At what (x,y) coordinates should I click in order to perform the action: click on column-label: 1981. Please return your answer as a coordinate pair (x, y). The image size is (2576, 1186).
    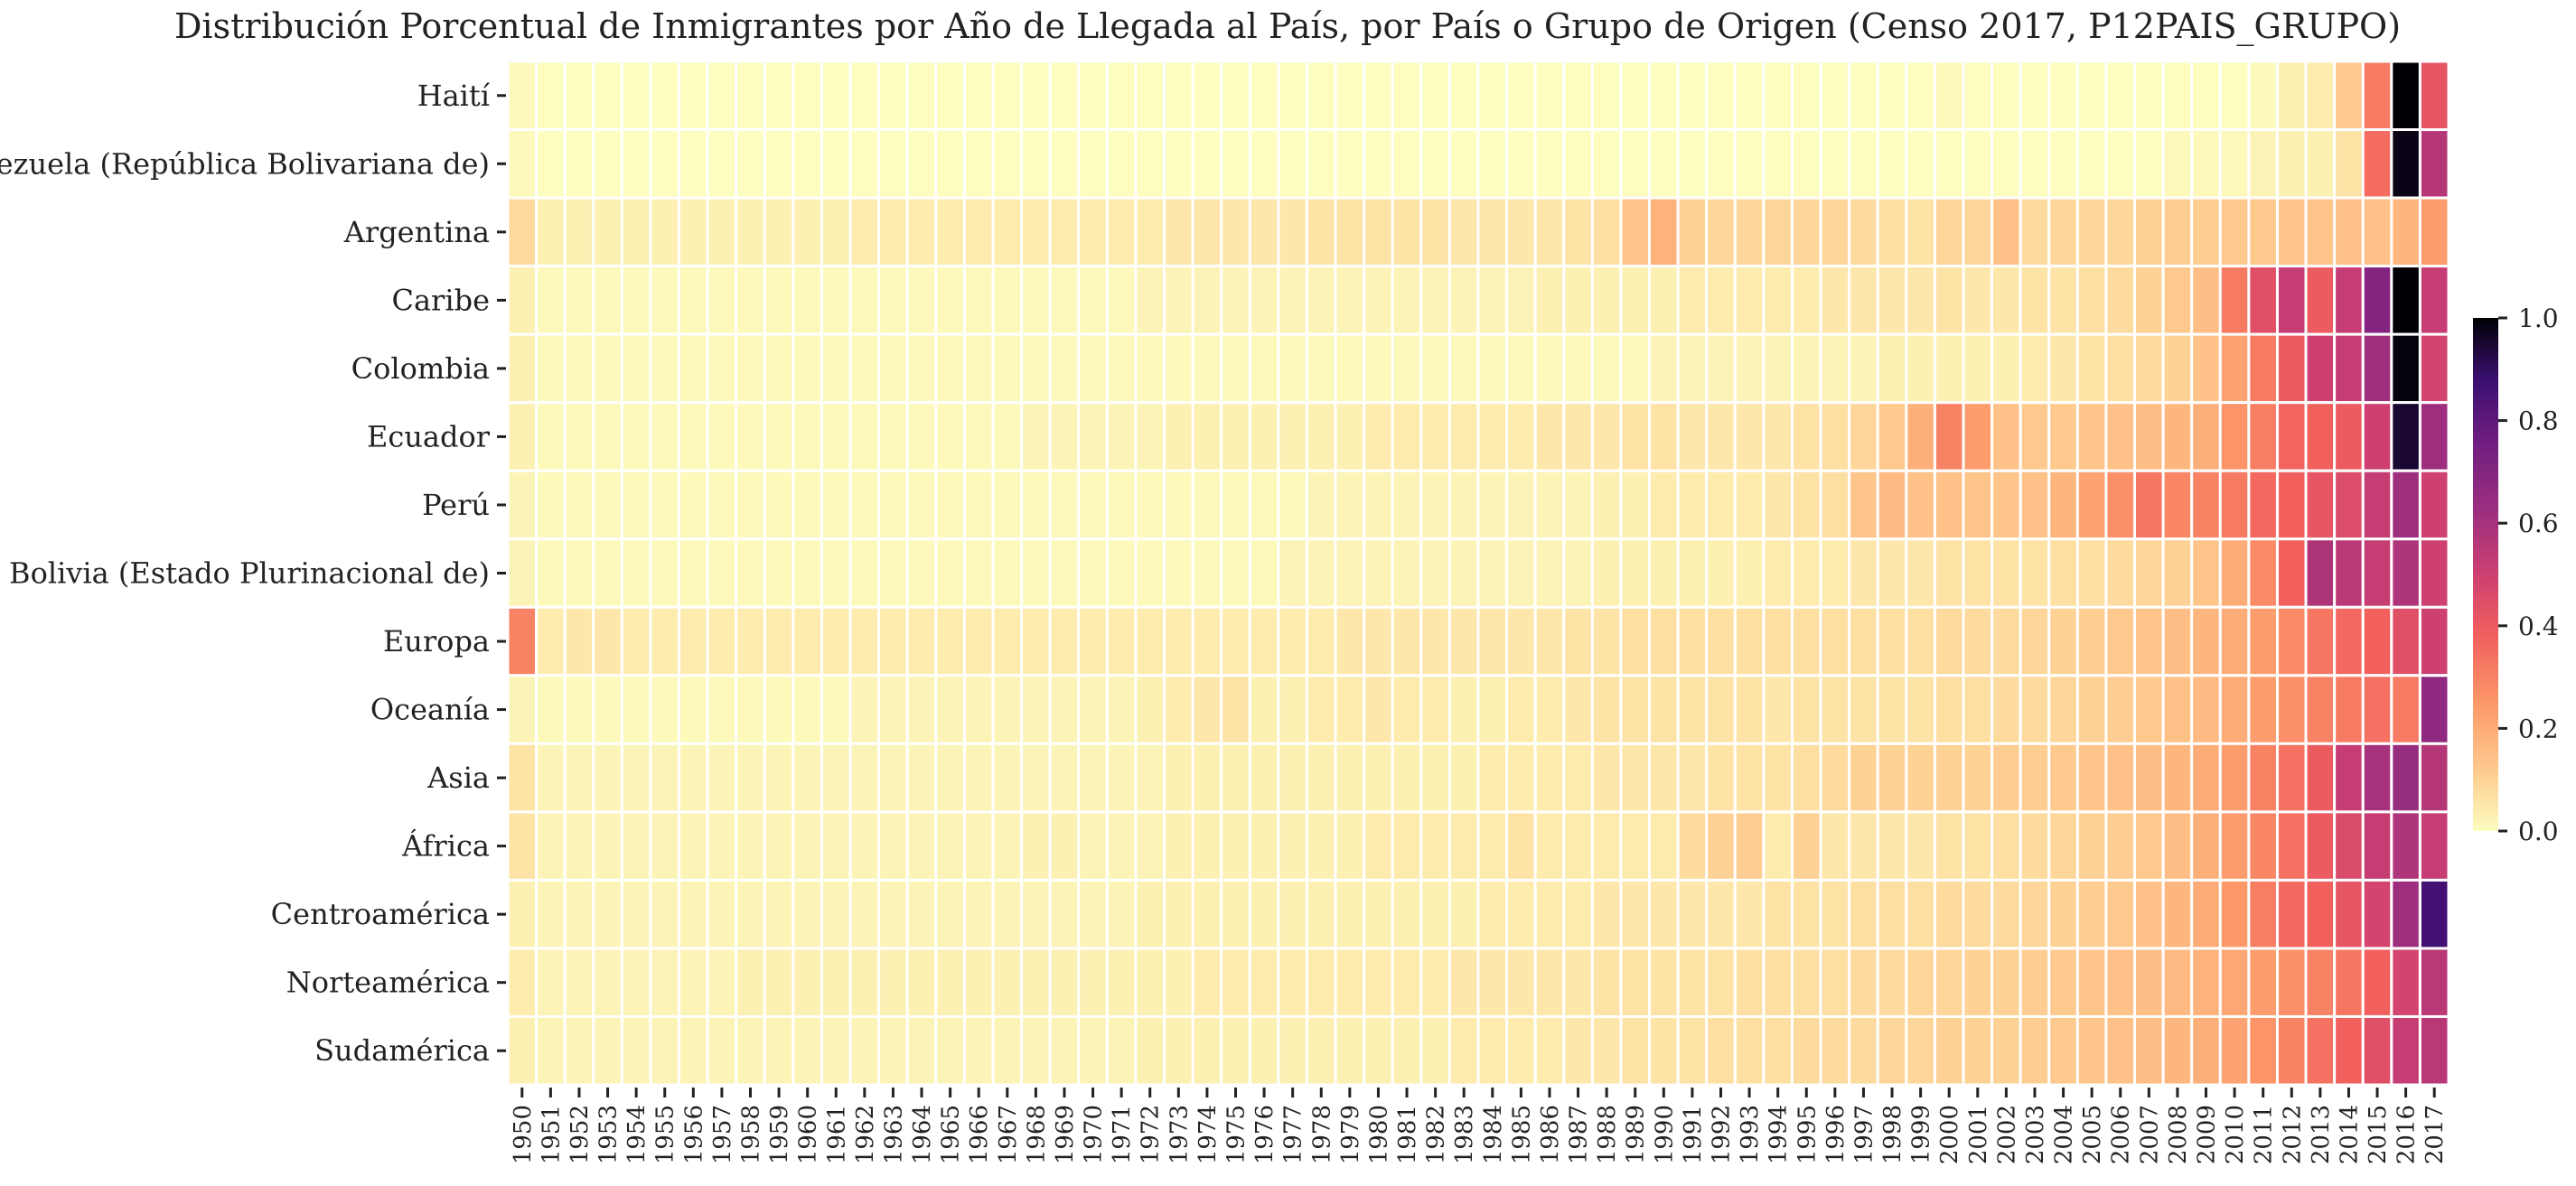
    Looking at the image, I should click on (1407, 1134).